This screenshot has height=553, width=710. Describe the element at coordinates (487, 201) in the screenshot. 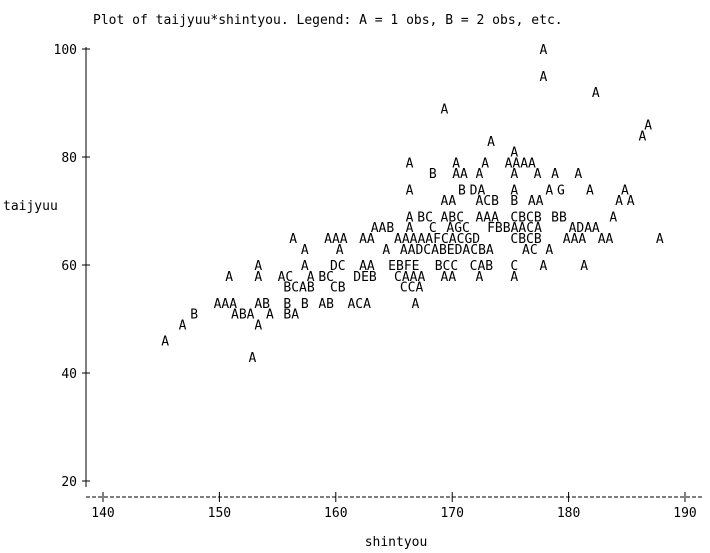

I see `data-point: ACB` at that location.